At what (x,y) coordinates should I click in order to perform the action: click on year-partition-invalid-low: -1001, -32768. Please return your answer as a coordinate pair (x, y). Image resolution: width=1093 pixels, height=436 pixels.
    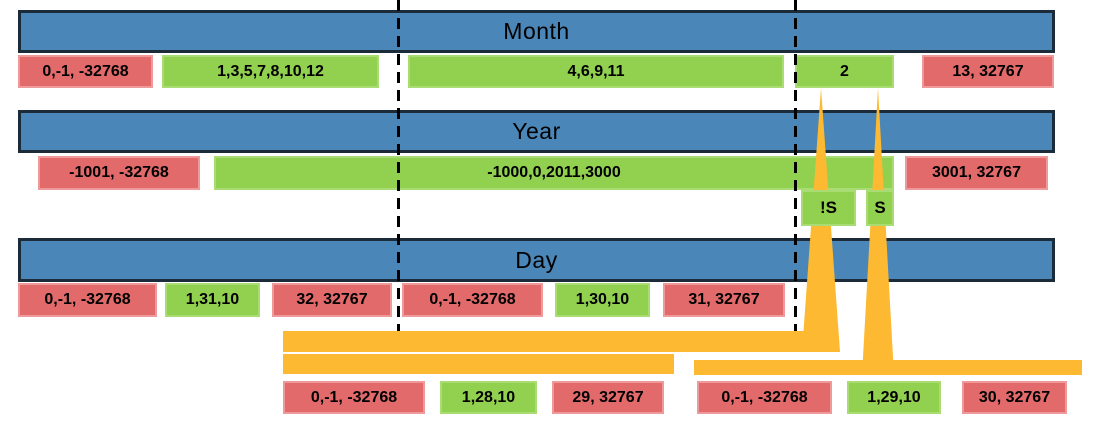
    Looking at the image, I should click on (119, 173).